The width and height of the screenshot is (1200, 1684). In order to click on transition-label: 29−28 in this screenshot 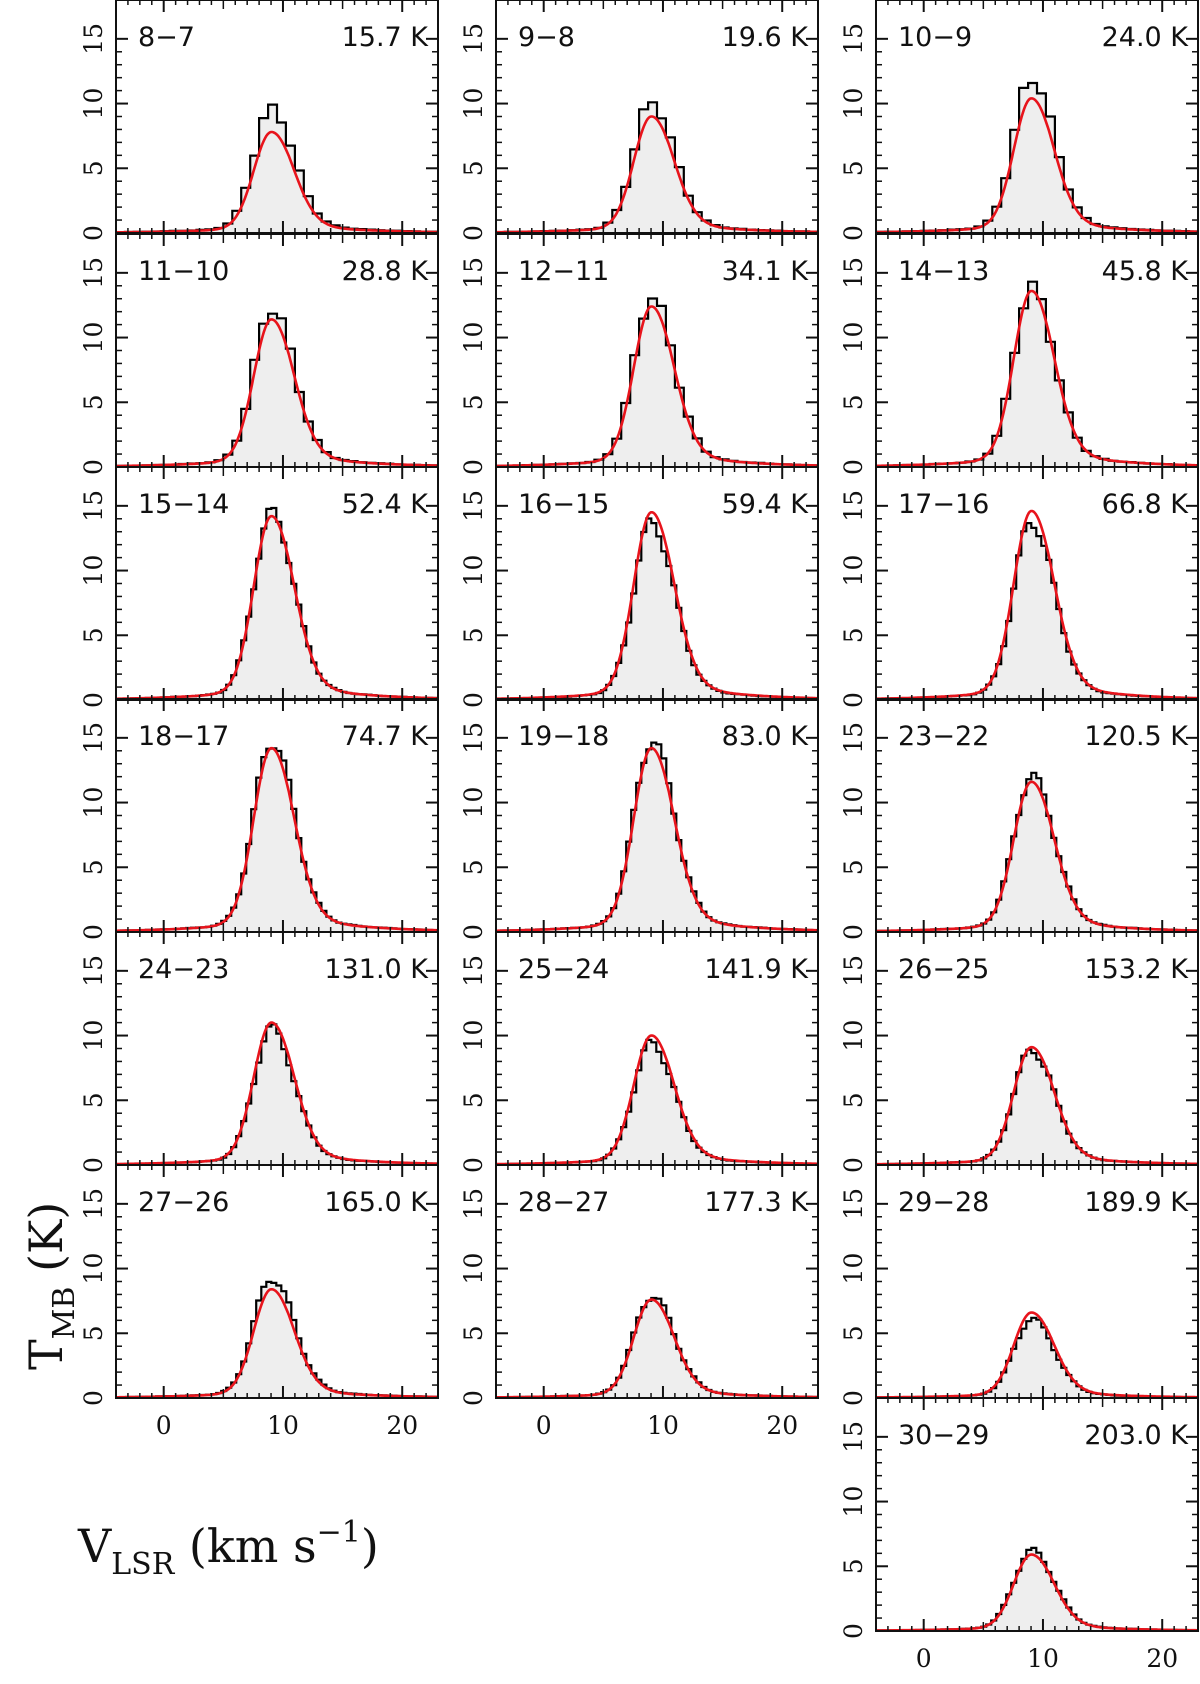, I will do `click(943, 1202)`.